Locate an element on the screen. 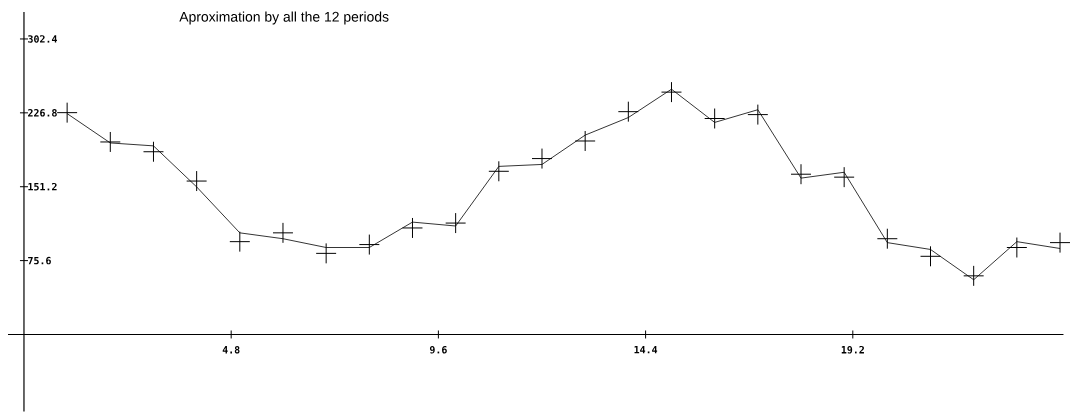  x-tick-label: 14.4 is located at coordinates (646, 349).